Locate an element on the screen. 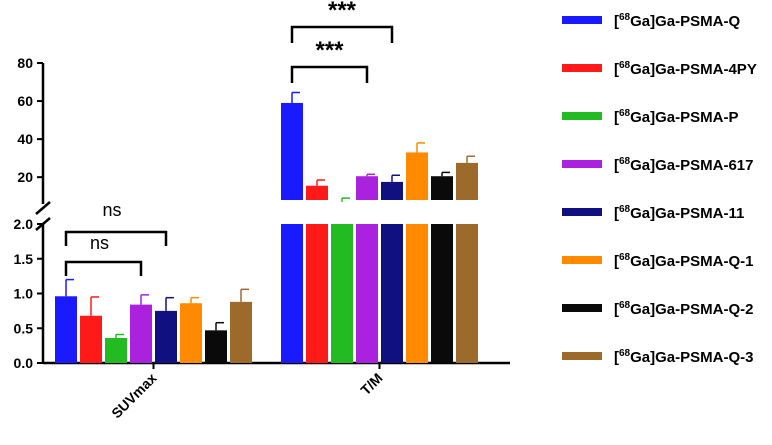  y-tick-label: 40 is located at coordinates (25, 139).